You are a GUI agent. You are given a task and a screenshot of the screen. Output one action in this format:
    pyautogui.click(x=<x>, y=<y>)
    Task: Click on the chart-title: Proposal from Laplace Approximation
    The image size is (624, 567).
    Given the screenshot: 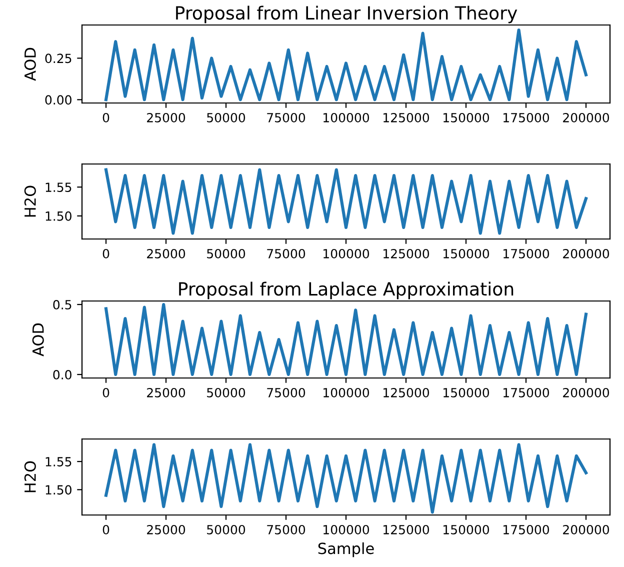 What is the action you would take?
    pyautogui.click(x=346, y=291)
    